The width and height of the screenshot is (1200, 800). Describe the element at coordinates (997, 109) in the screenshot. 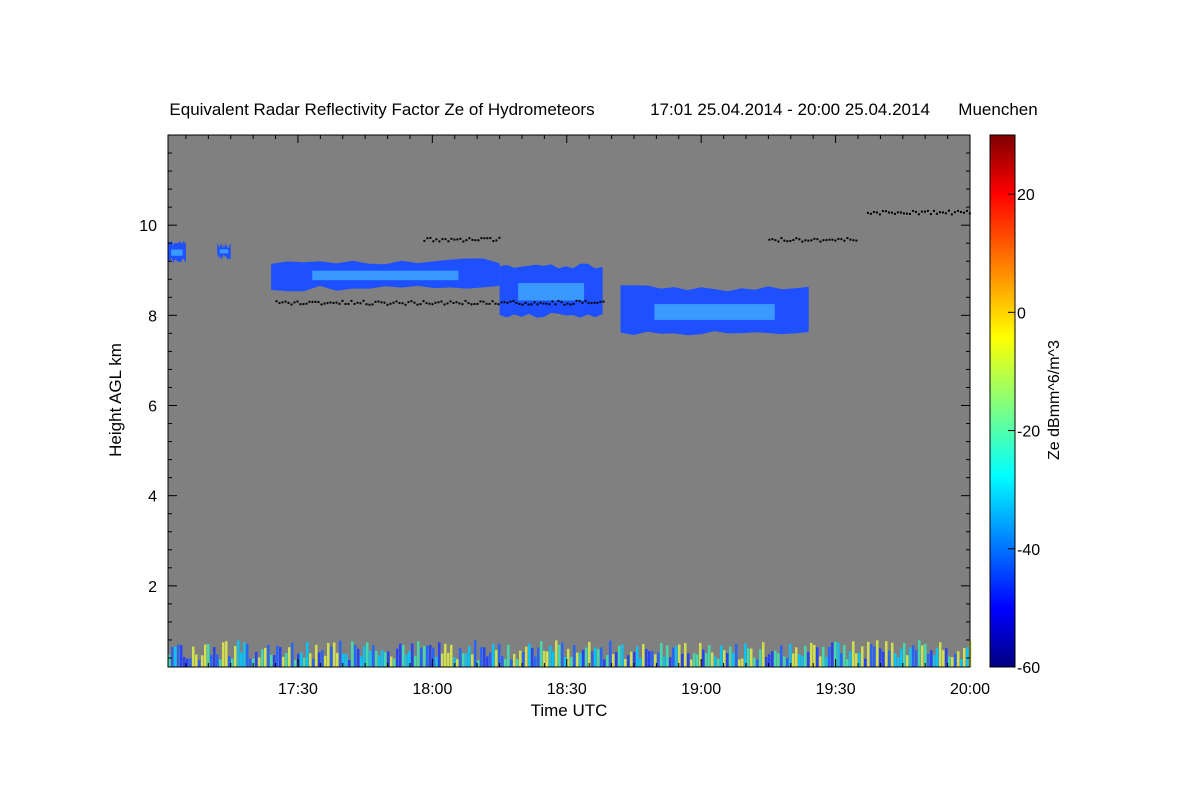

I see `chart-location: Muenchen` at that location.